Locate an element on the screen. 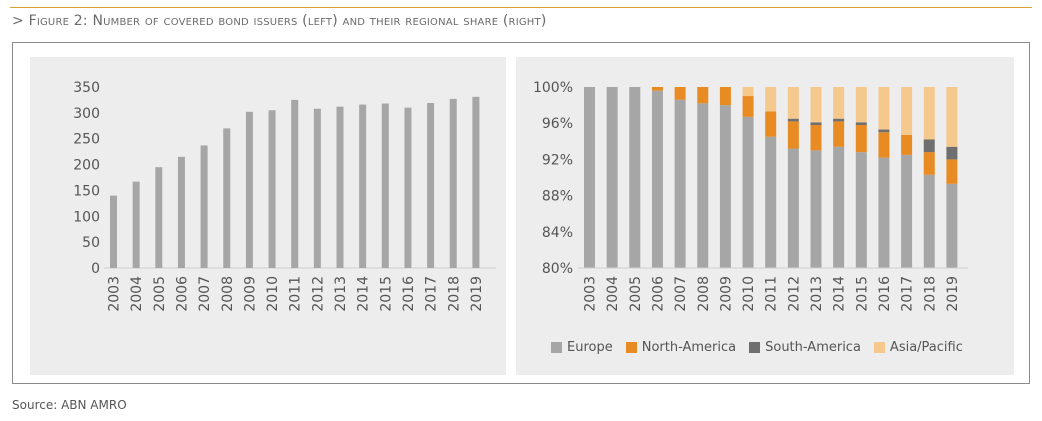 This screenshot has height=421, width=1042. right-bar-2018-asia-pacific is located at coordinates (929, 113).